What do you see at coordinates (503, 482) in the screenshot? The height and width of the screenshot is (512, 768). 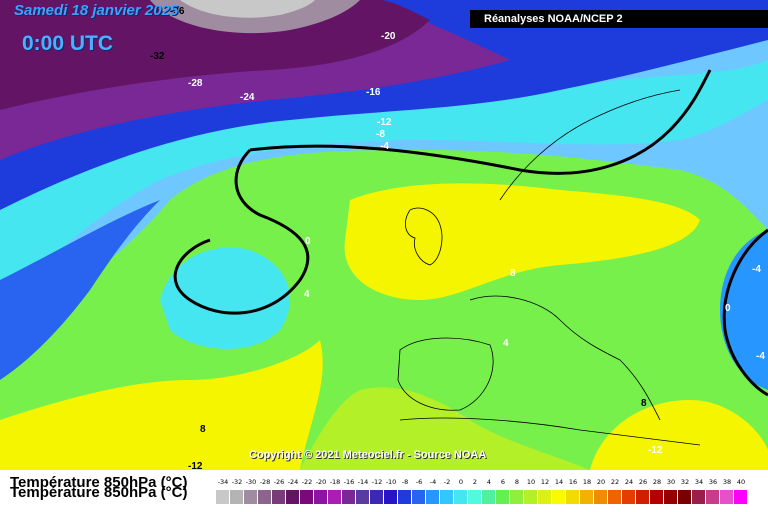 I see `scale-tick-label: 6` at bounding box center [503, 482].